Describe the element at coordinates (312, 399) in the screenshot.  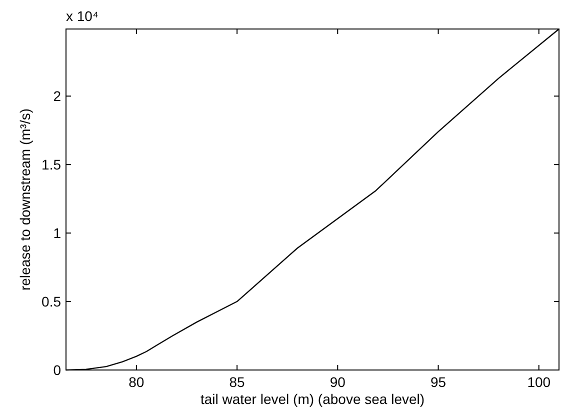
I see `x-axis-title: tail water level (m) (above sea level)` at that location.